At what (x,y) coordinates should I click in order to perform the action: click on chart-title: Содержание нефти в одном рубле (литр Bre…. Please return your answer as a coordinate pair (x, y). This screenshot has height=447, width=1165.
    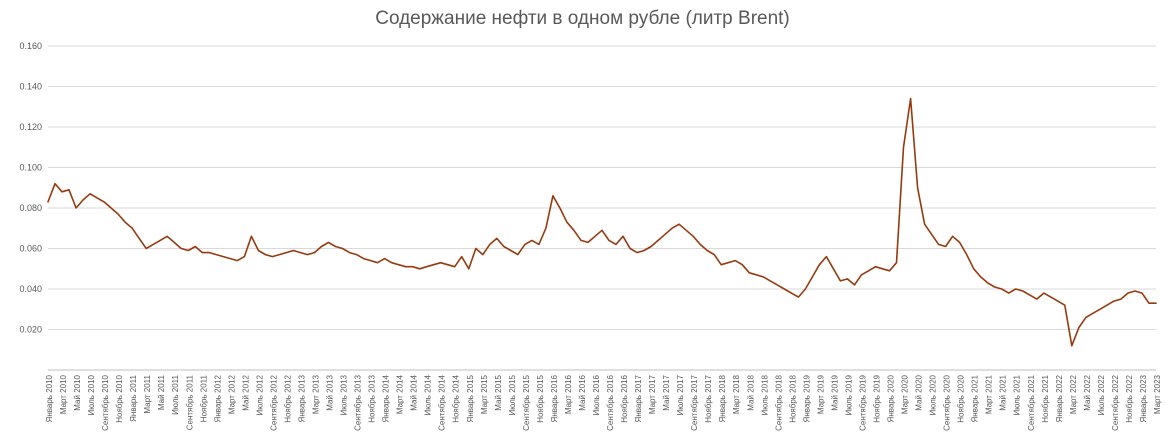
    Looking at the image, I should click on (582, 18).